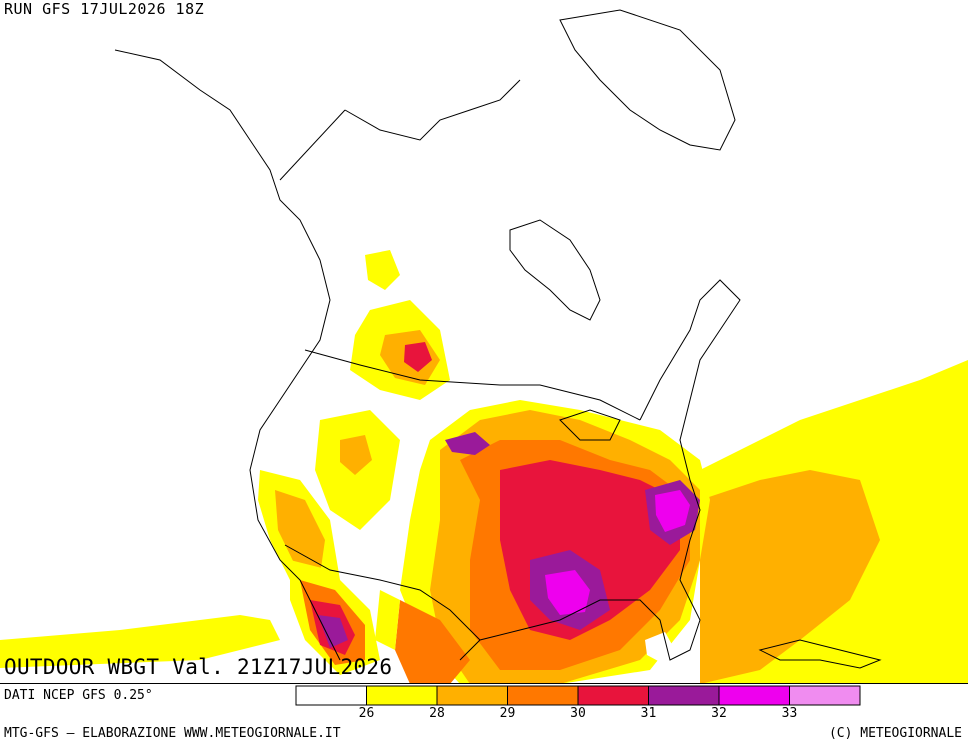 Image resolution: width=968 pixels, height=745 pixels. I want to click on arctic-coast, so click(432, 110).